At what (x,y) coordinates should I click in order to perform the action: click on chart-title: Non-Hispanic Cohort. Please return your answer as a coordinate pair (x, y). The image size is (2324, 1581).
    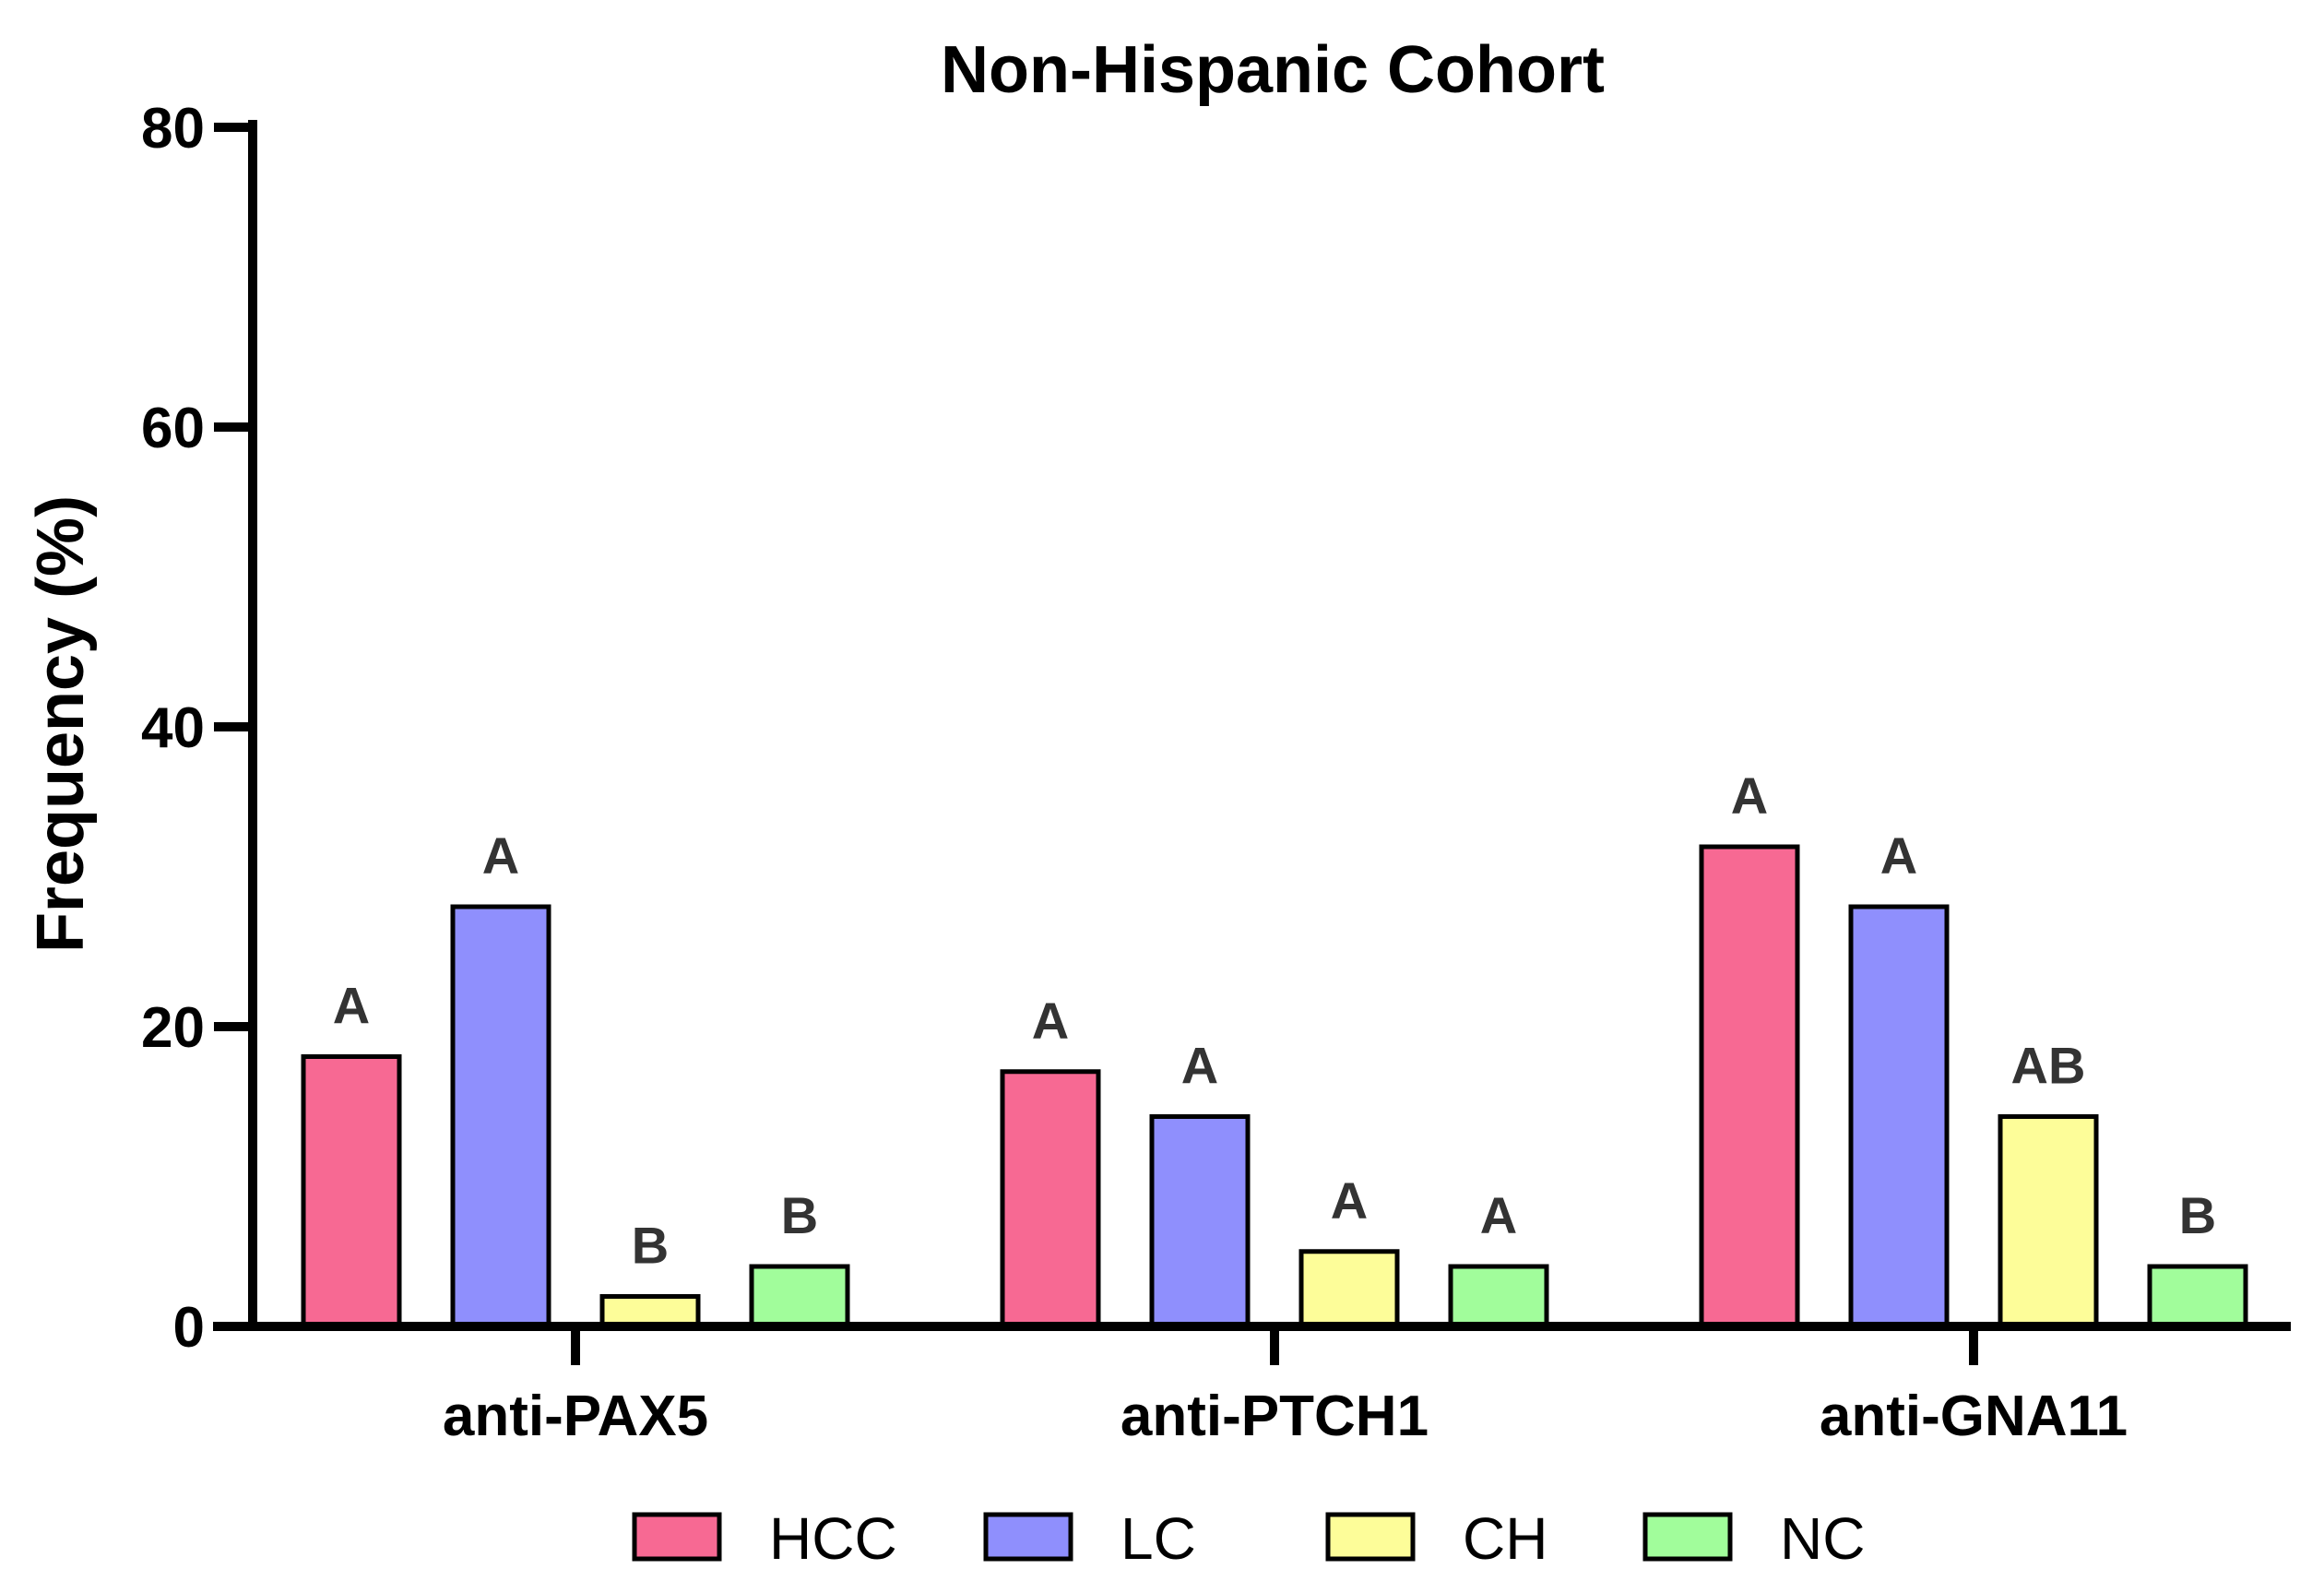
    Looking at the image, I should click on (1273, 70).